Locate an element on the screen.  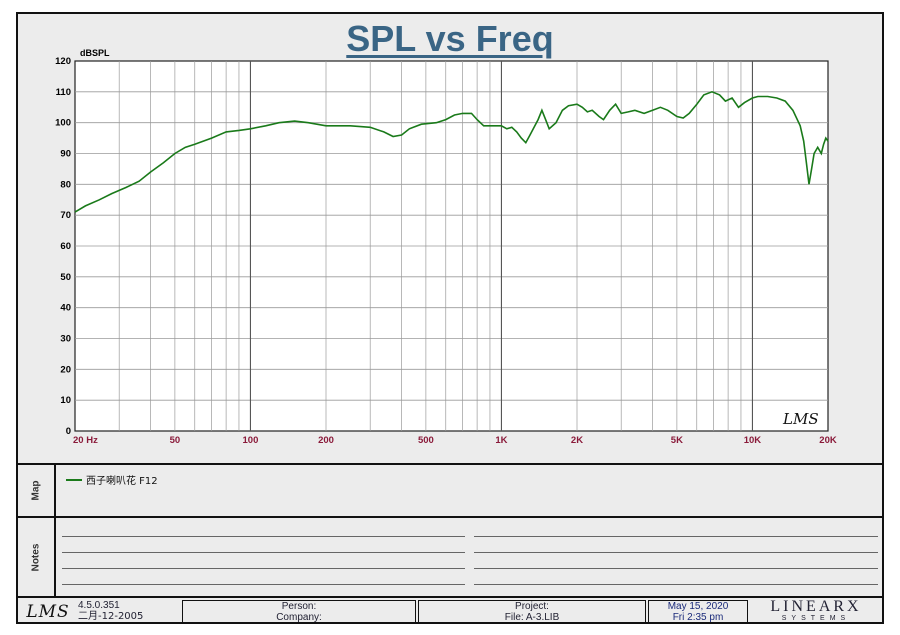
file-label: File: A-3.LIB is located at coordinates (532, 617).